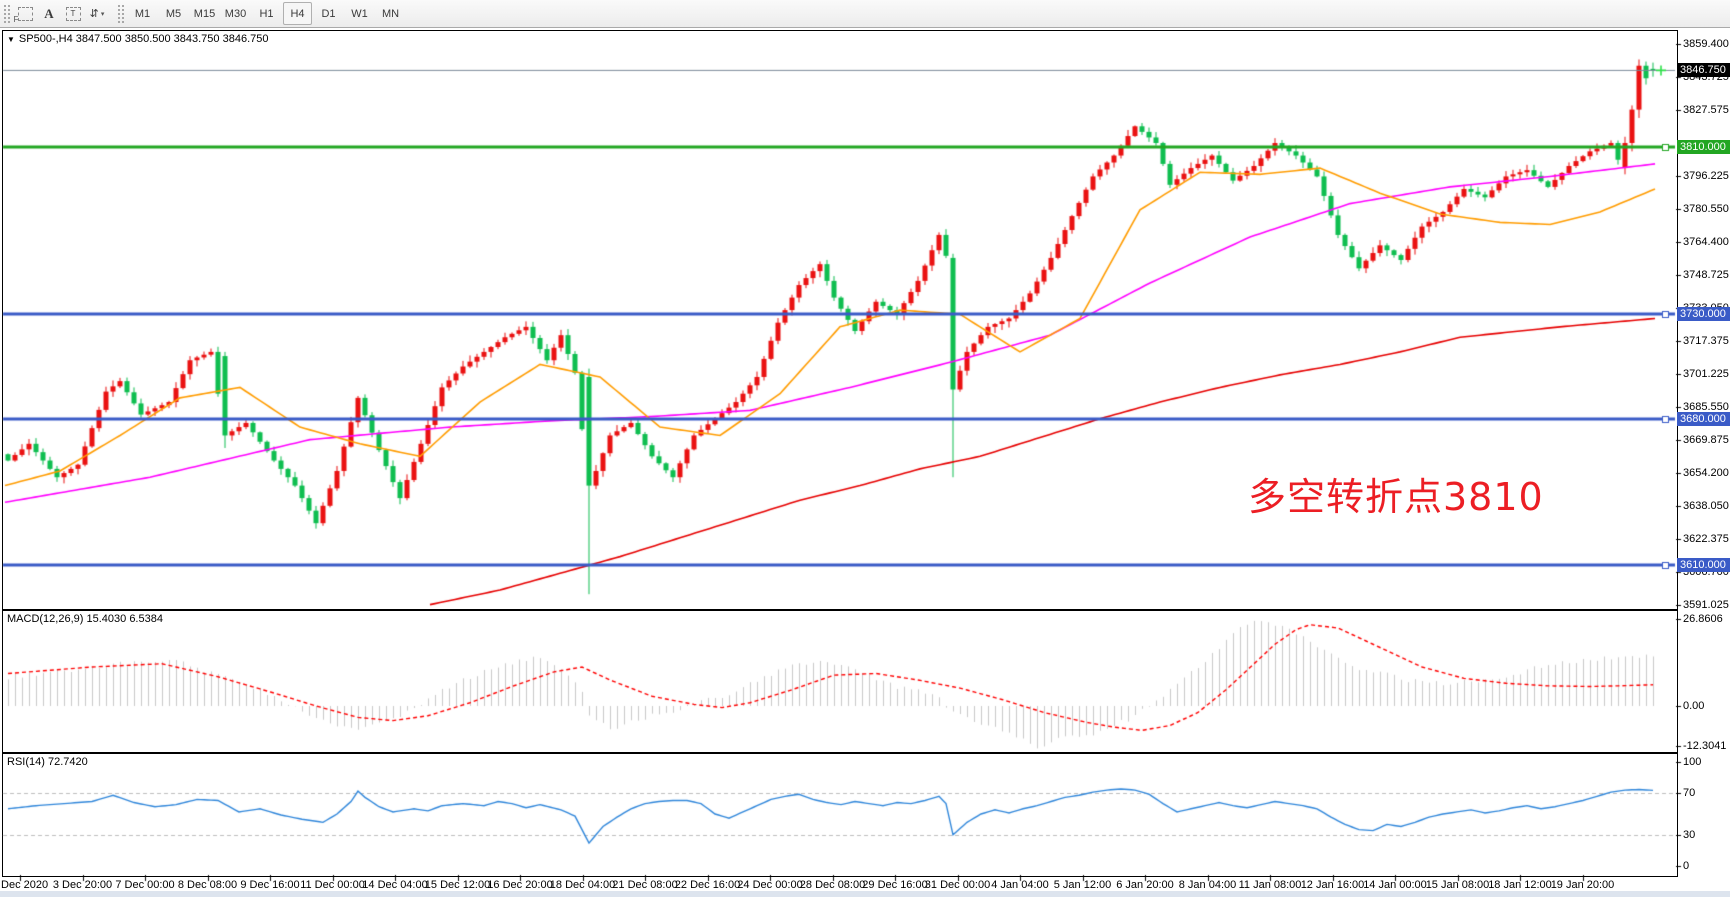 This screenshot has height=897, width=1730. I want to click on hline-price-tag: 3810.000, so click(1703, 147).